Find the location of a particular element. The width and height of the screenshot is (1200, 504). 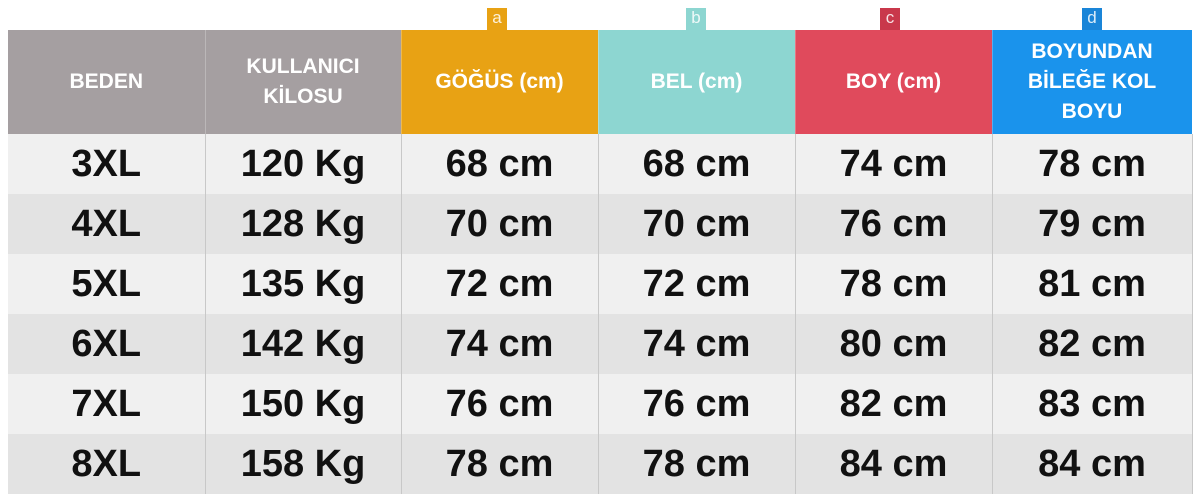

cell-waist: 74 cm is located at coordinates (697, 344).